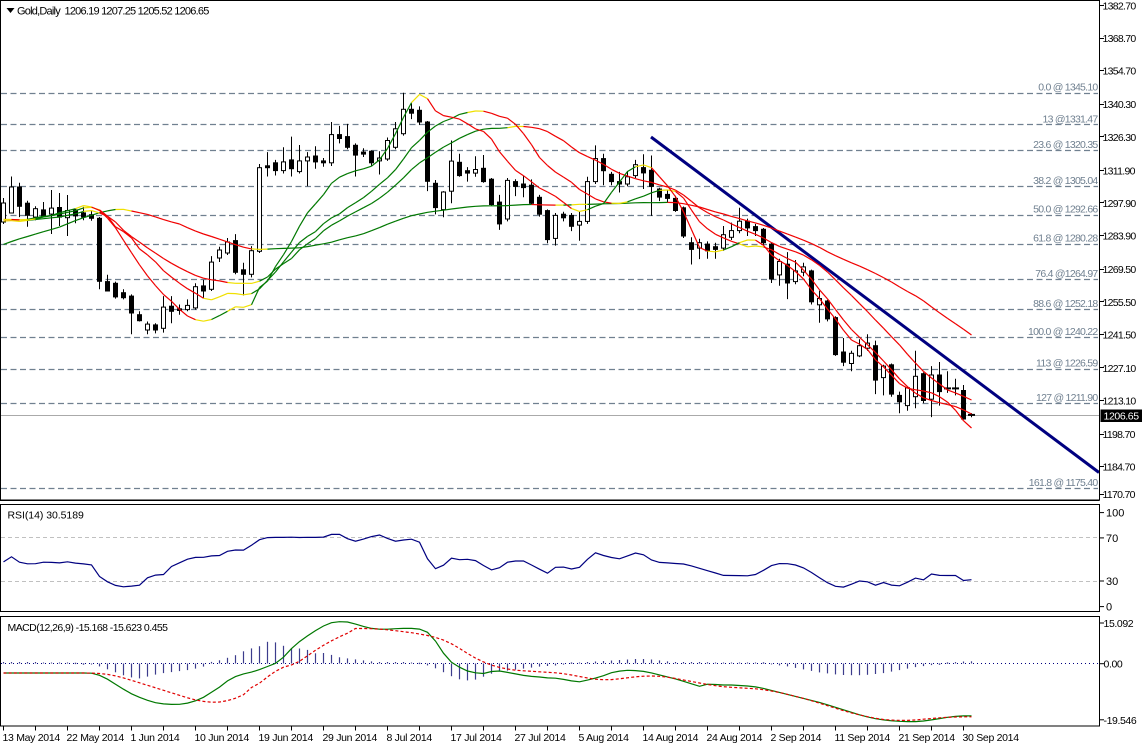 This screenshot has width=1142, height=750. Describe the element at coordinates (1119, 495) in the screenshot. I see `svg-text: 1170.70` at that location.